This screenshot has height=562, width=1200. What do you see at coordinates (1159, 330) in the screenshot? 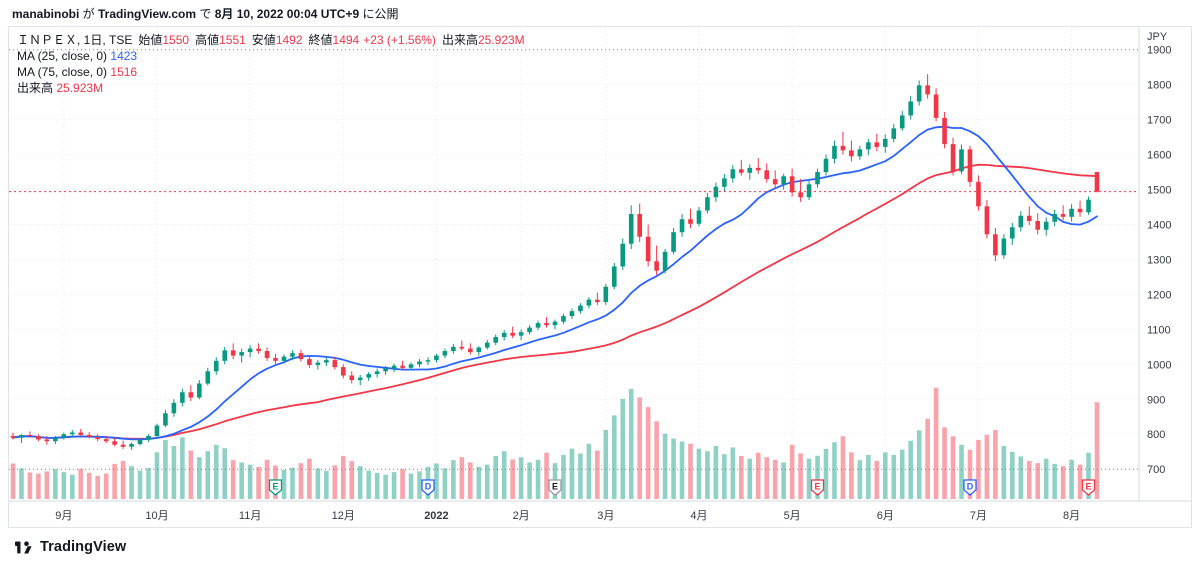
I see `price-axis-label: 1100` at bounding box center [1159, 330].